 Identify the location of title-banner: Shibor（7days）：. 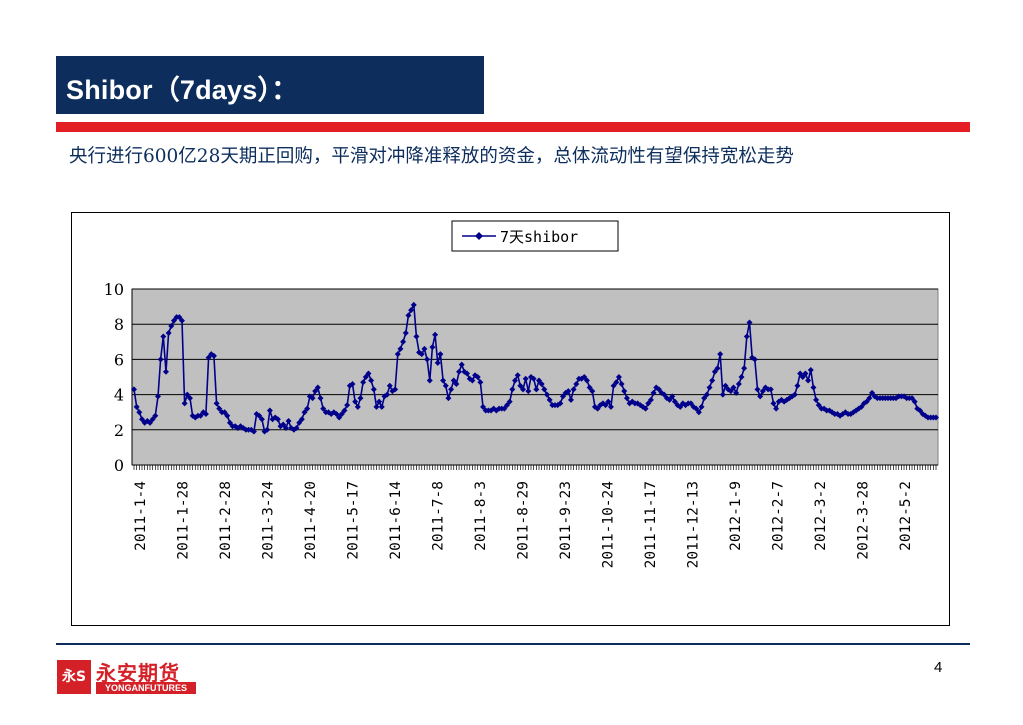
(270, 85).